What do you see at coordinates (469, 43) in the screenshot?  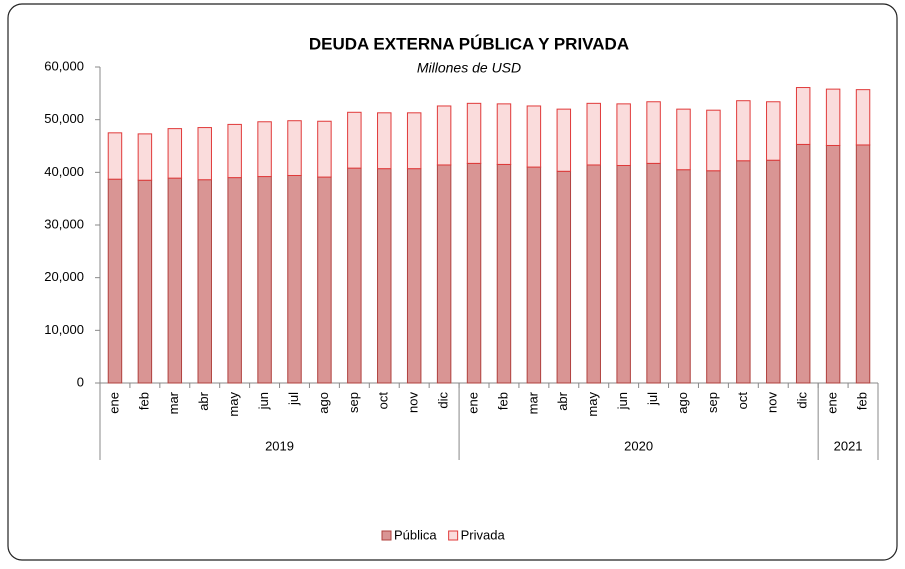 I see `chart-title: DEUDA EXTERNA PÚBLICA Y PRIVADA` at bounding box center [469, 43].